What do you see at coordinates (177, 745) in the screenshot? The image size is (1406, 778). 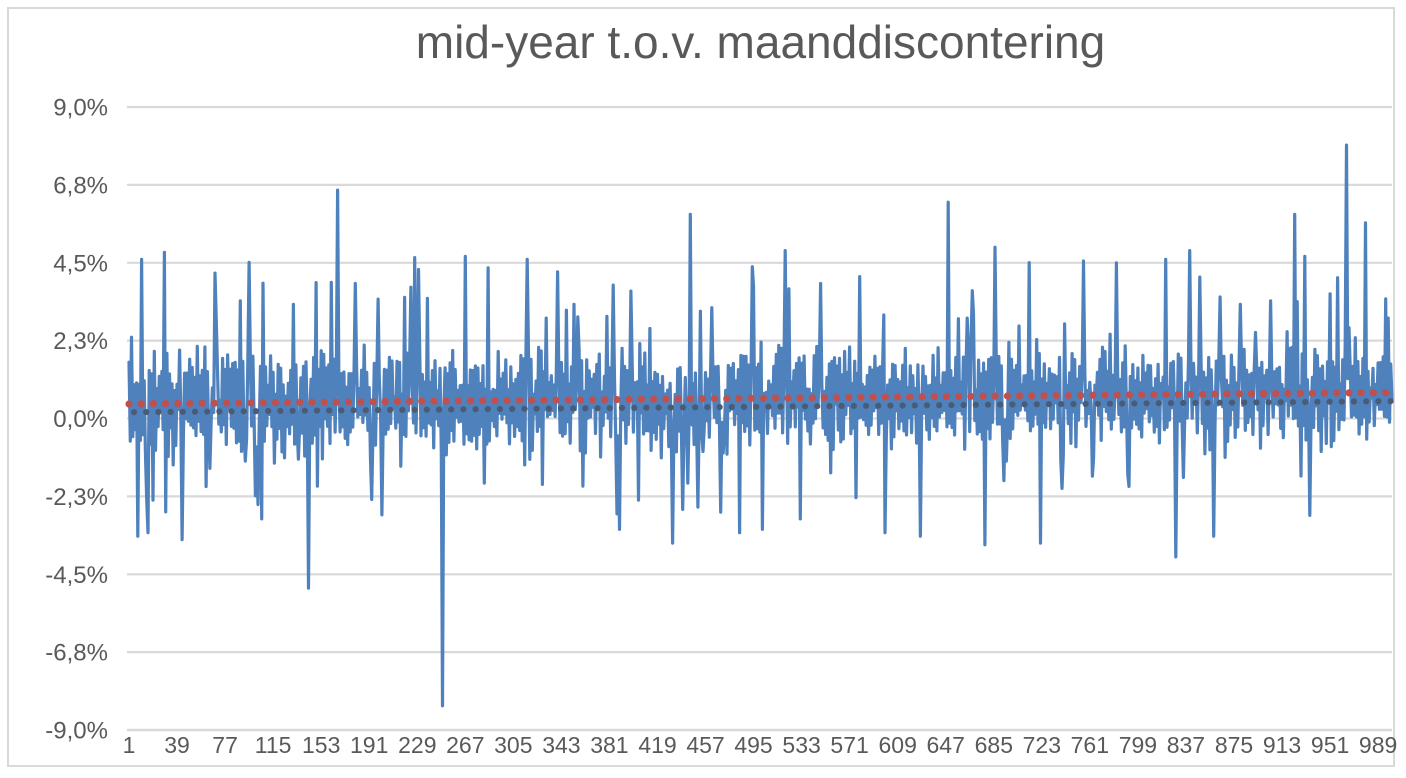 I see `x-tick-label: 39` at bounding box center [177, 745].